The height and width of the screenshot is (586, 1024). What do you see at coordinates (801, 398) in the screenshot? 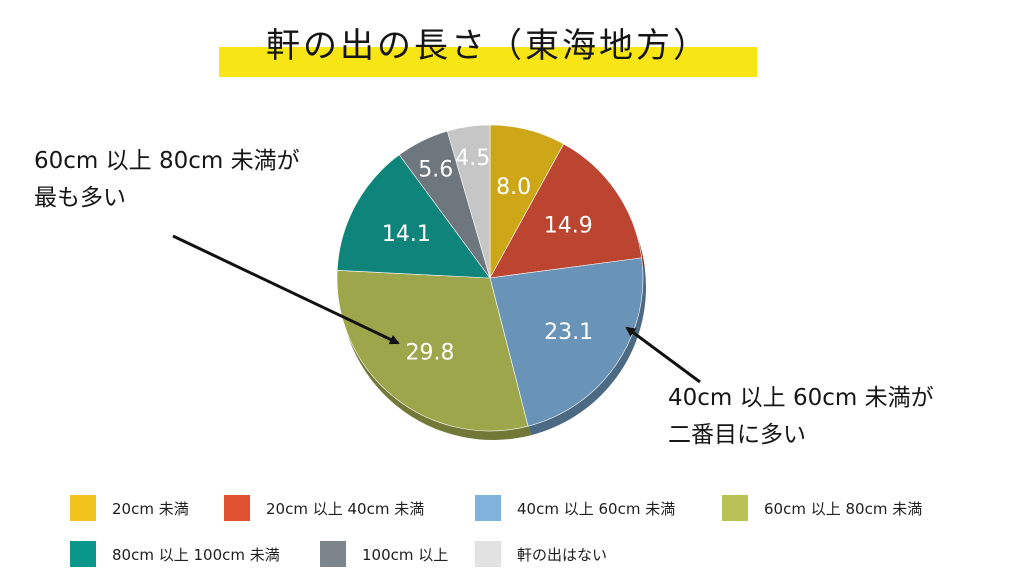
I see `callout-second-line1: 40cm 以上 60cm 未満が` at bounding box center [801, 398].